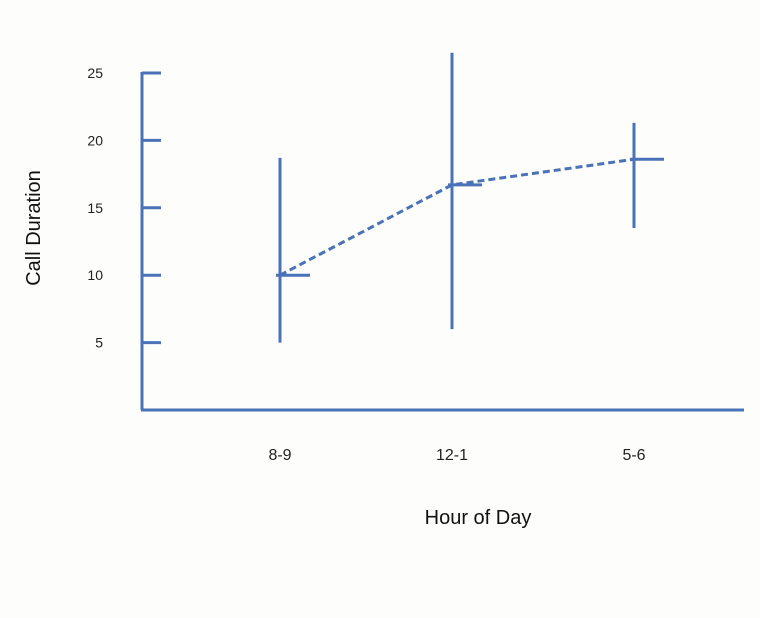 Image resolution: width=760 pixels, height=618 pixels. Describe the element at coordinates (452, 455) in the screenshot. I see `x-tick-label: 12-1` at that location.